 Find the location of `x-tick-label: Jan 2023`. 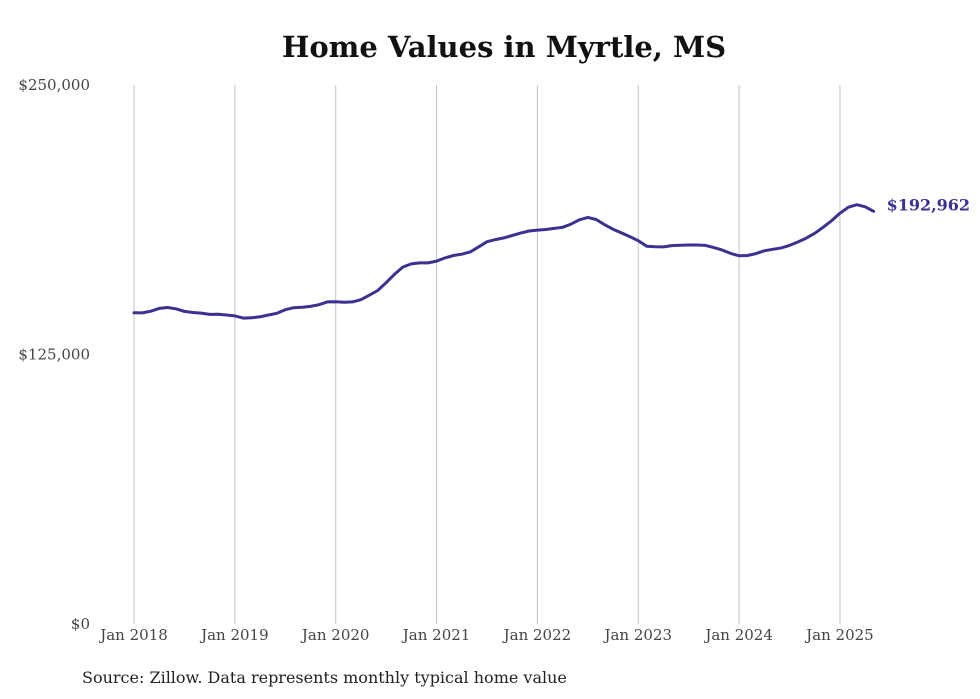

x-tick-label: Jan 2023 is located at coordinates (637, 635).